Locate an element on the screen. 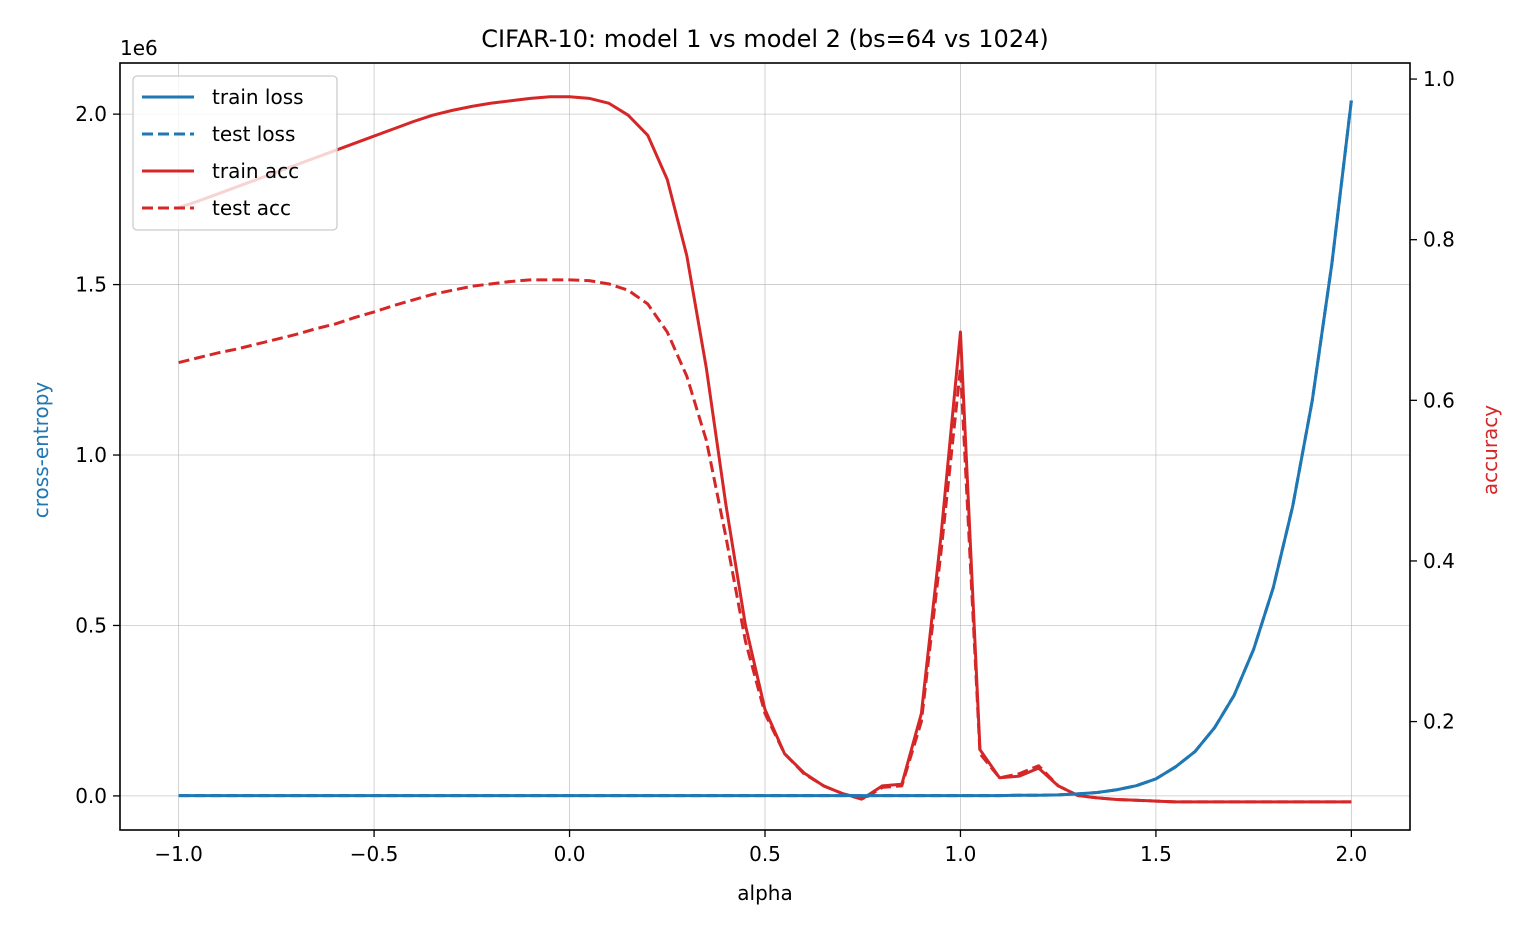  legend-label-test-acc: test acc is located at coordinates (251, 208).